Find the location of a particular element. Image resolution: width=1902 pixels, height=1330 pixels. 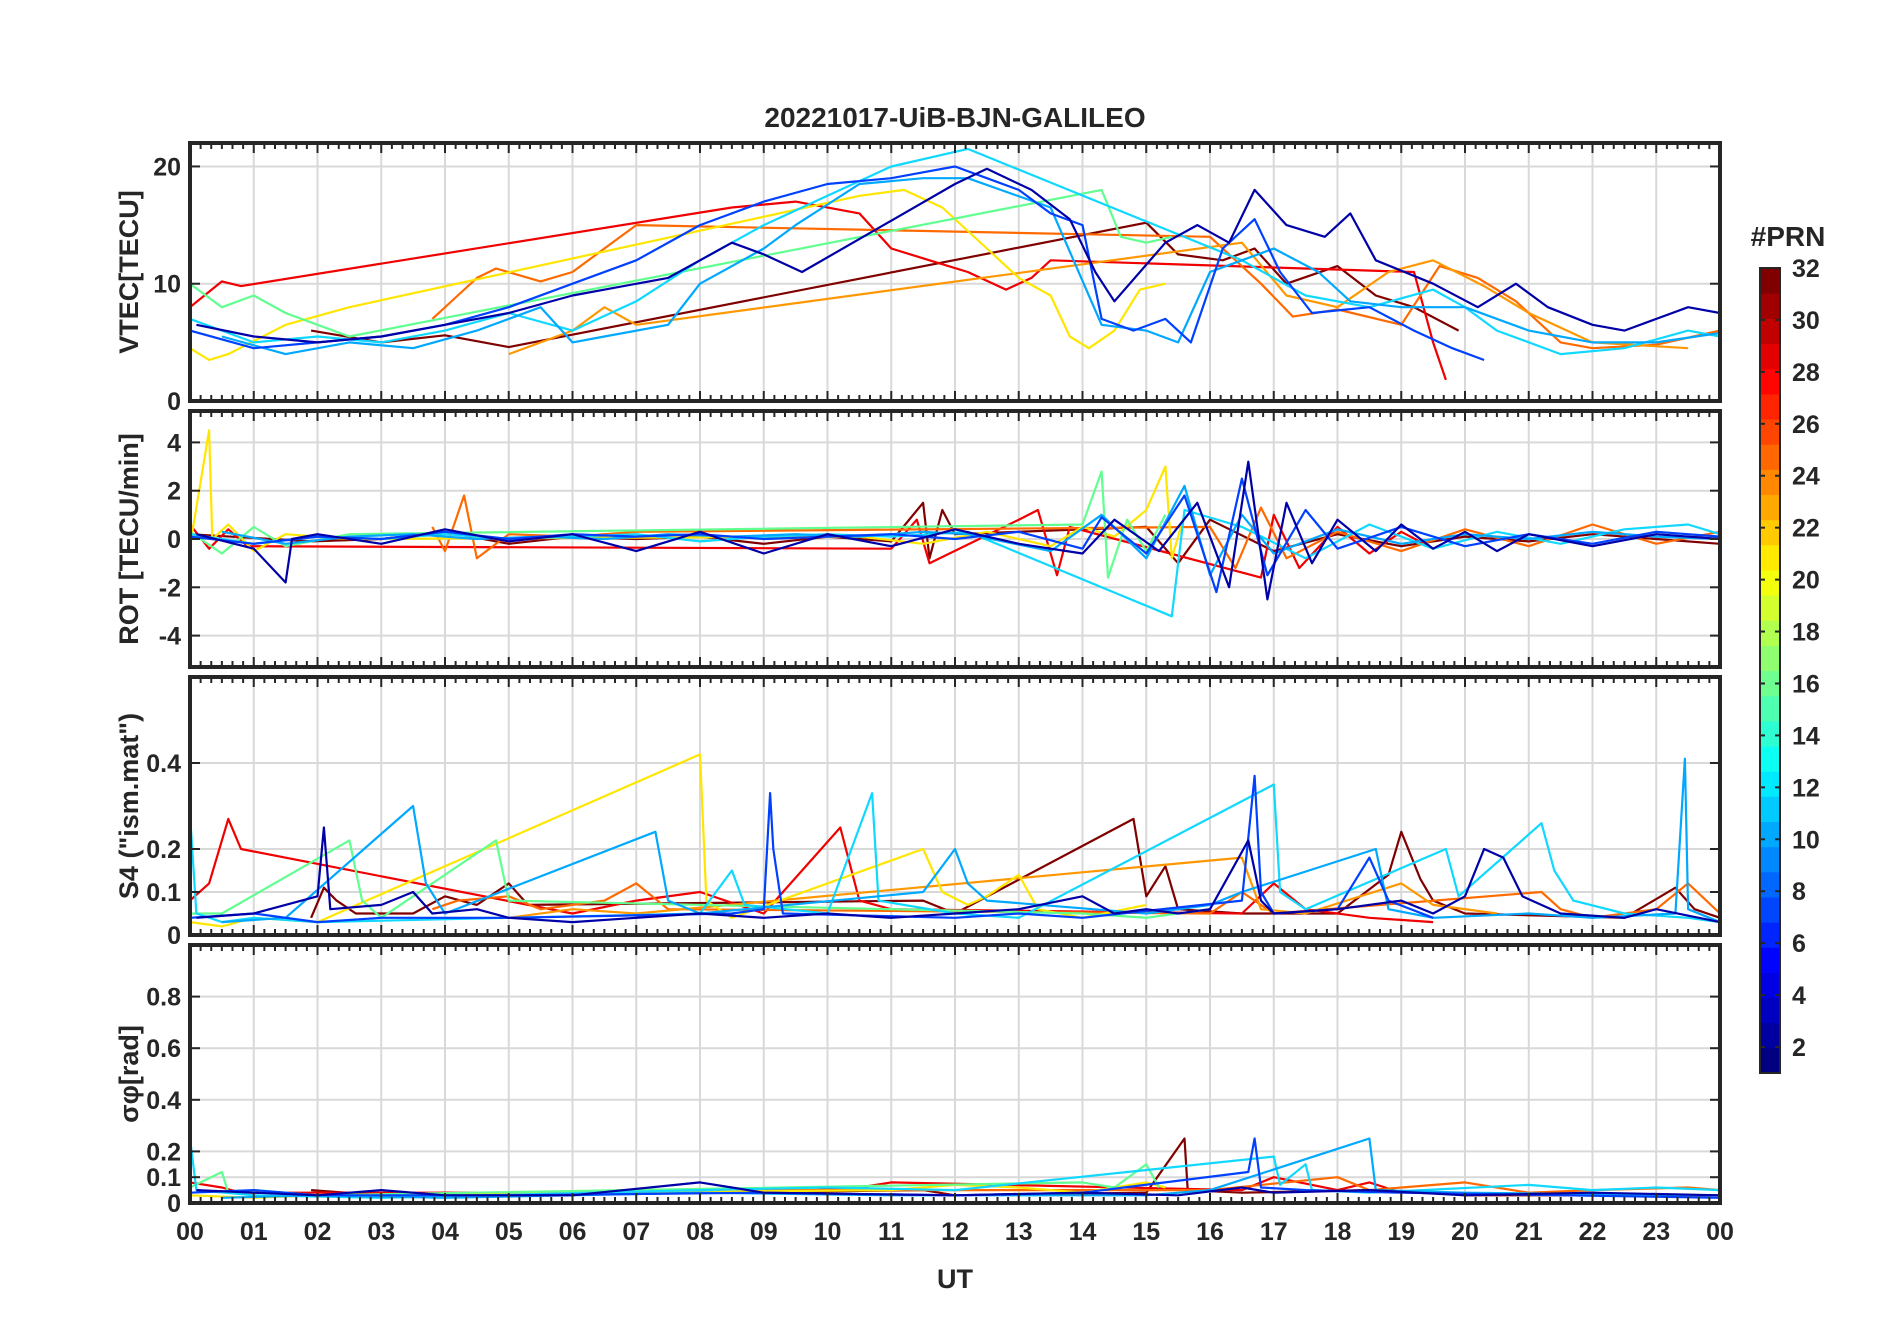

x-tick-label: 12 is located at coordinates (955, 1232).